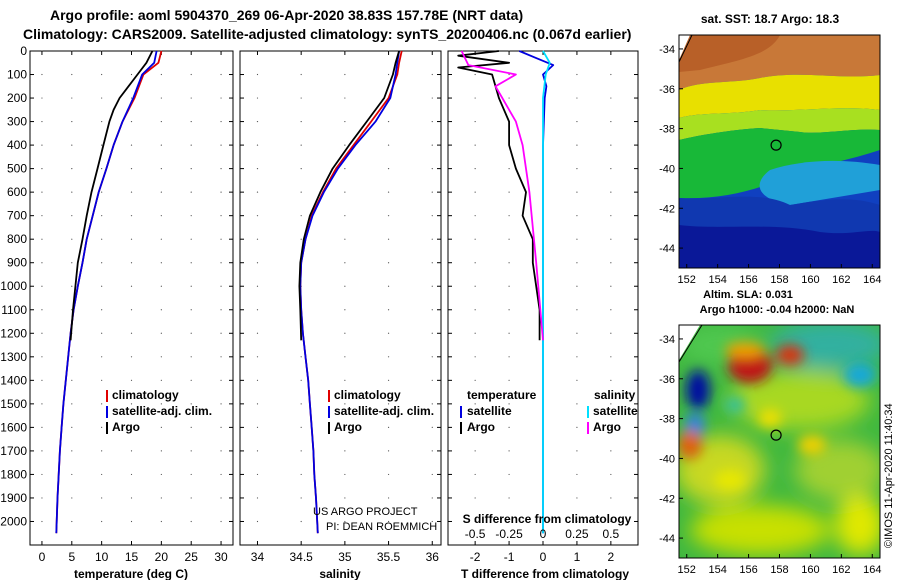  I want to click on depth-tick-label: 200, so click(17, 98).